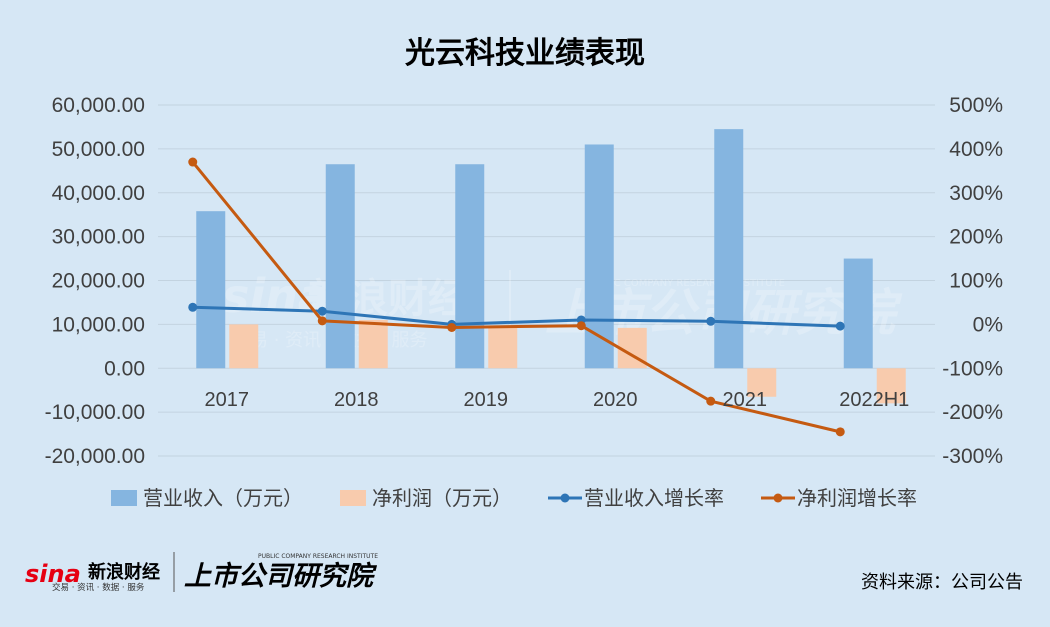 Image resolution: width=1050 pixels, height=627 pixels. I want to click on right-tick-label: -100%, so click(972, 368).